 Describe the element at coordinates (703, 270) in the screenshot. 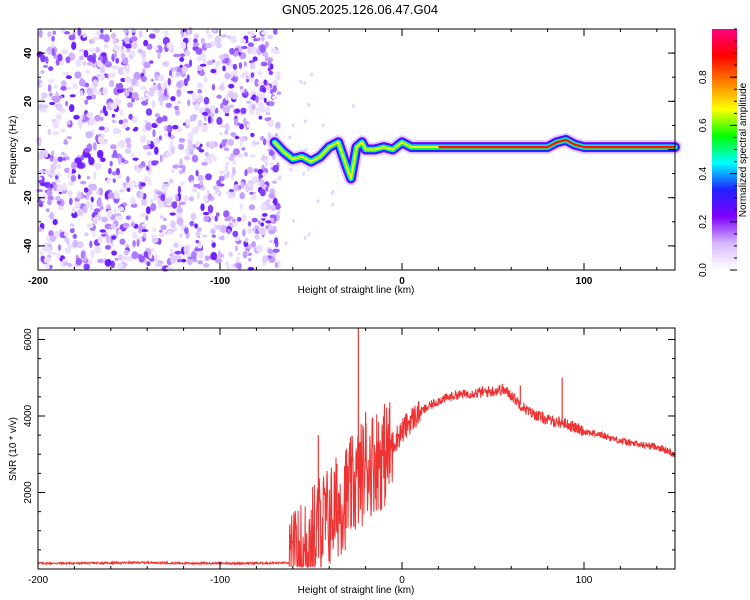

I see `colorbar-tick-label: 0.0` at that location.